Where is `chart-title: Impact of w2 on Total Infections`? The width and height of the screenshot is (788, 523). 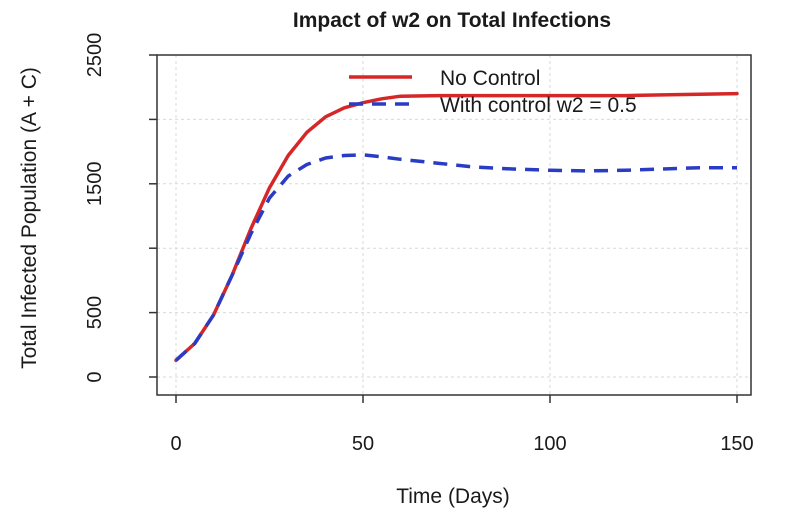
chart-title: Impact of w2 on Total Infections is located at coordinates (452, 20).